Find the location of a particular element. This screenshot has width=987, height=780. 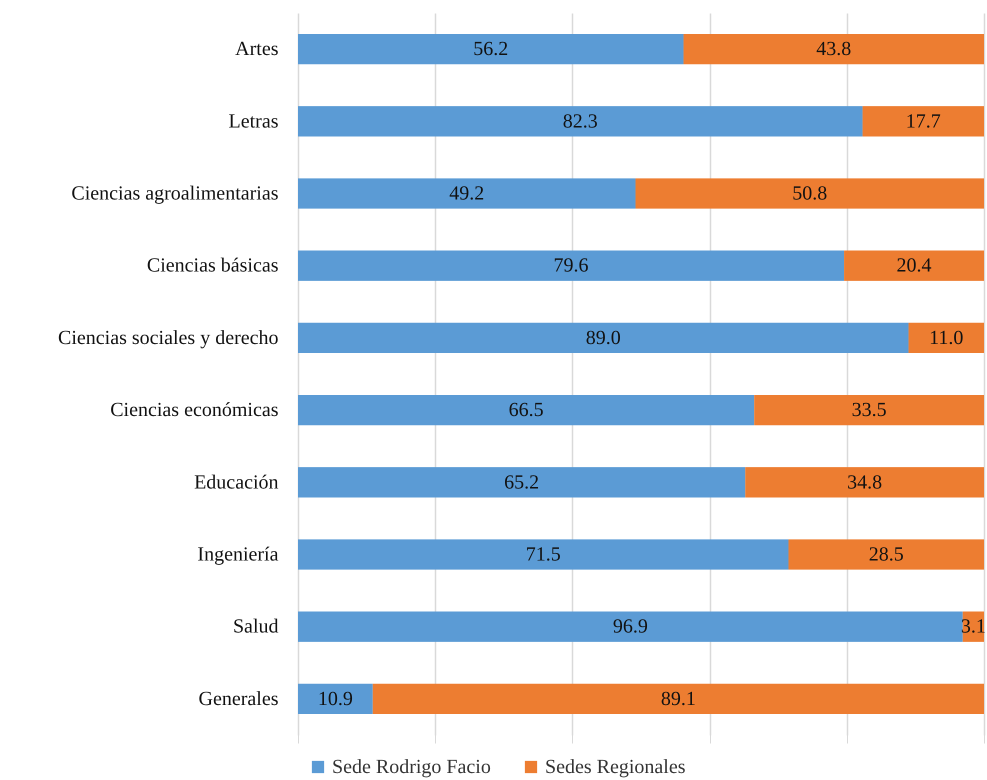

data-label: 96.9 is located at coordinates (630, 627).